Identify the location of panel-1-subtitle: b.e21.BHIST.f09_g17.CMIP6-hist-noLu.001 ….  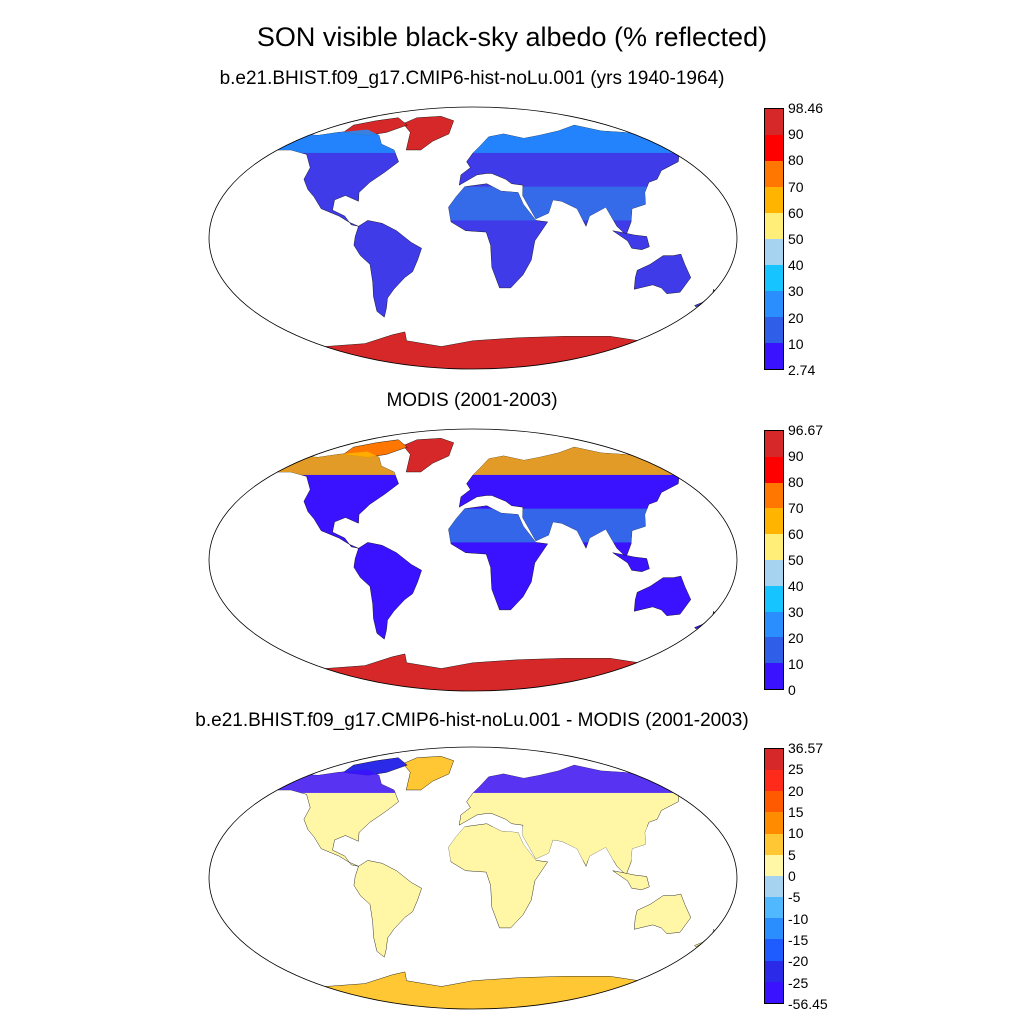
(472, 78).